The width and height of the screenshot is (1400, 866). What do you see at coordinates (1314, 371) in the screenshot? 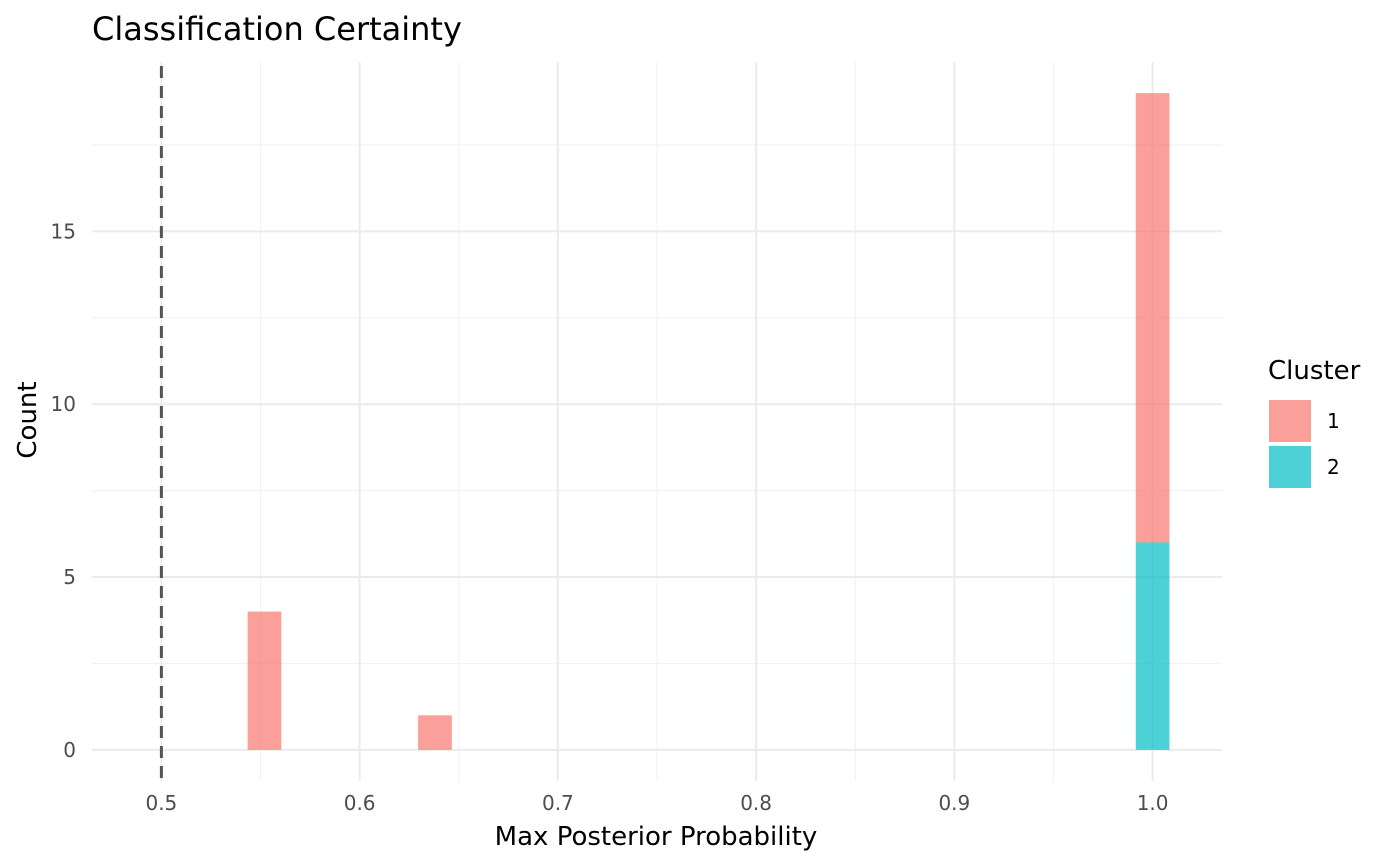
I see `legend-title: Cluster` at bounding box center [1314, 371].